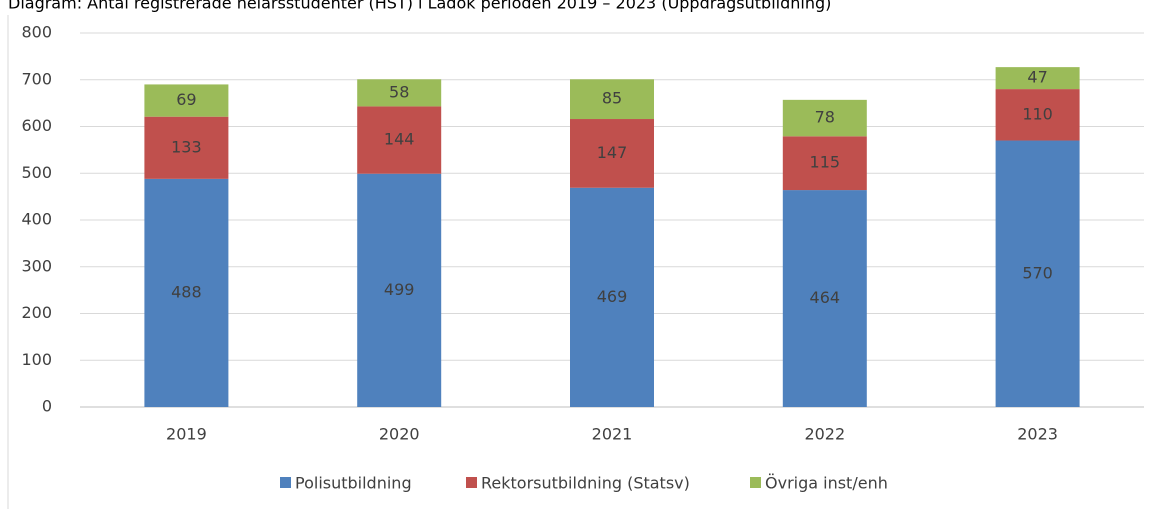  What do you see at coordinates (36, 125) in the screenshot?
I see `y-tick-label: 600` at bounding box center [36, 125].